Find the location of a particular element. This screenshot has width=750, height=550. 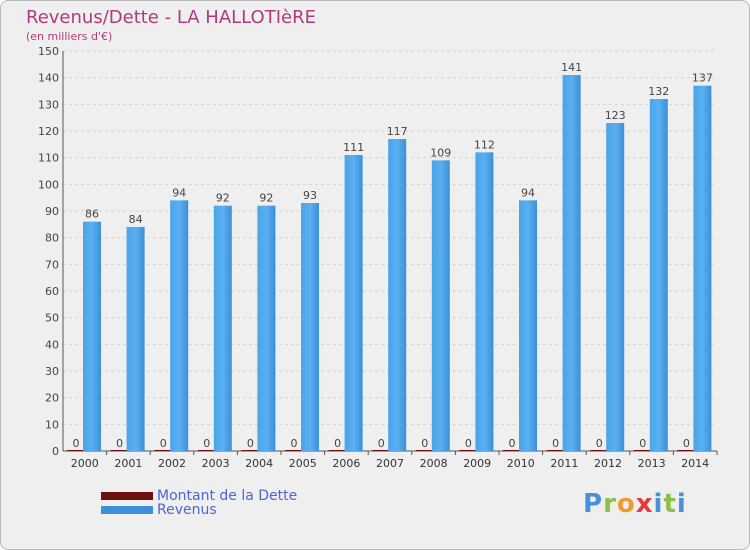

x-tick-label: 2000 is located at coordinates (85, 463).